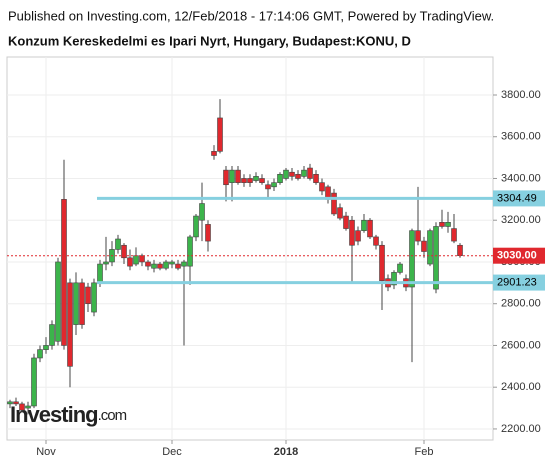 The image size is (552, 463). What do you see at coordinates (521, 178) in the screenshot?
I see `y-tick-label: 3400.00` at bounding box center [521, 178].